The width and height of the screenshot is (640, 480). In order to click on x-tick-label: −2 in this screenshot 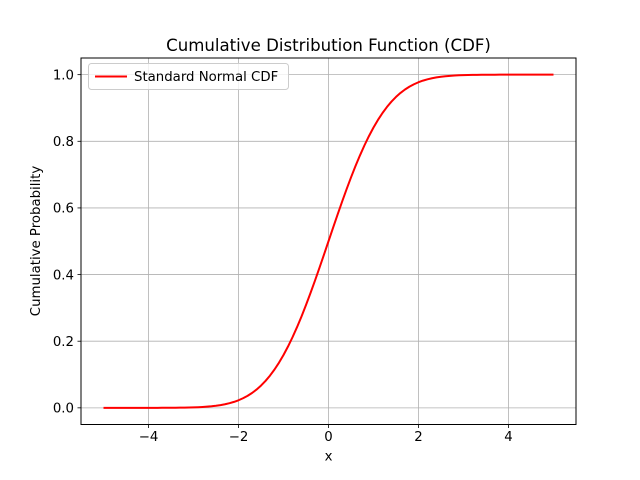, I will do `click(239, 437)`.